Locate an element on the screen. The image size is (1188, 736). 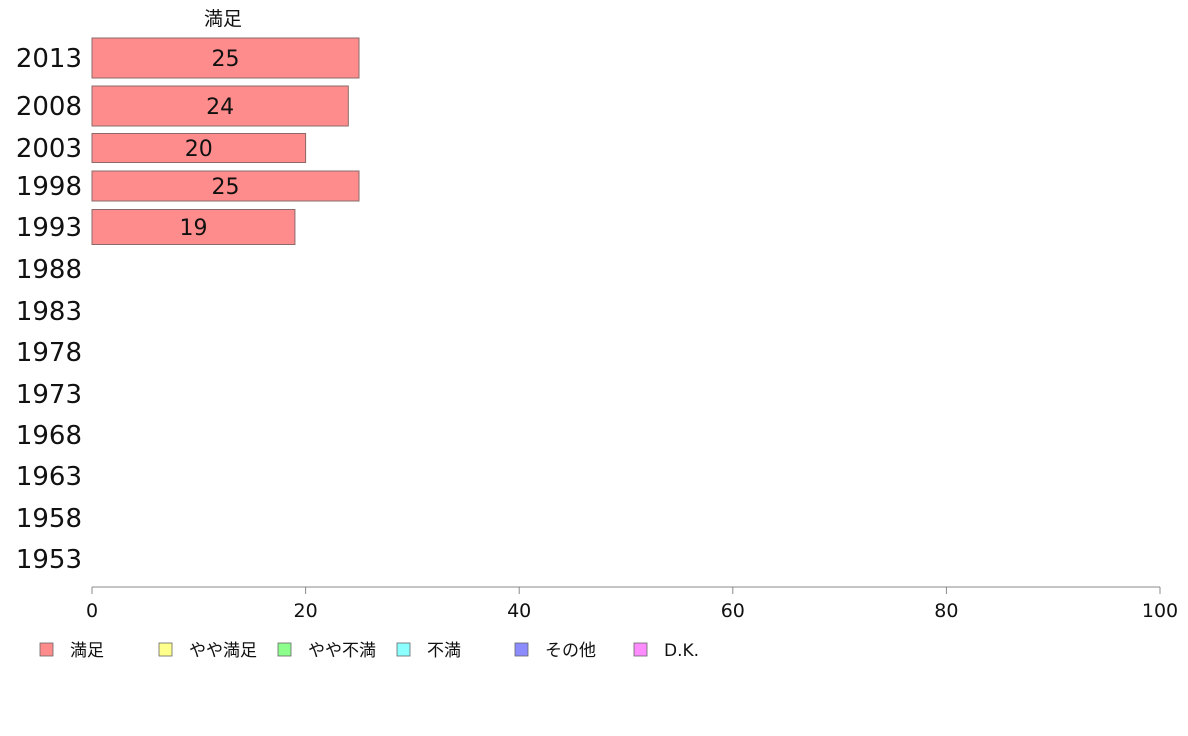
year-label-1953: 1953 is located at coordinates (49, 560).